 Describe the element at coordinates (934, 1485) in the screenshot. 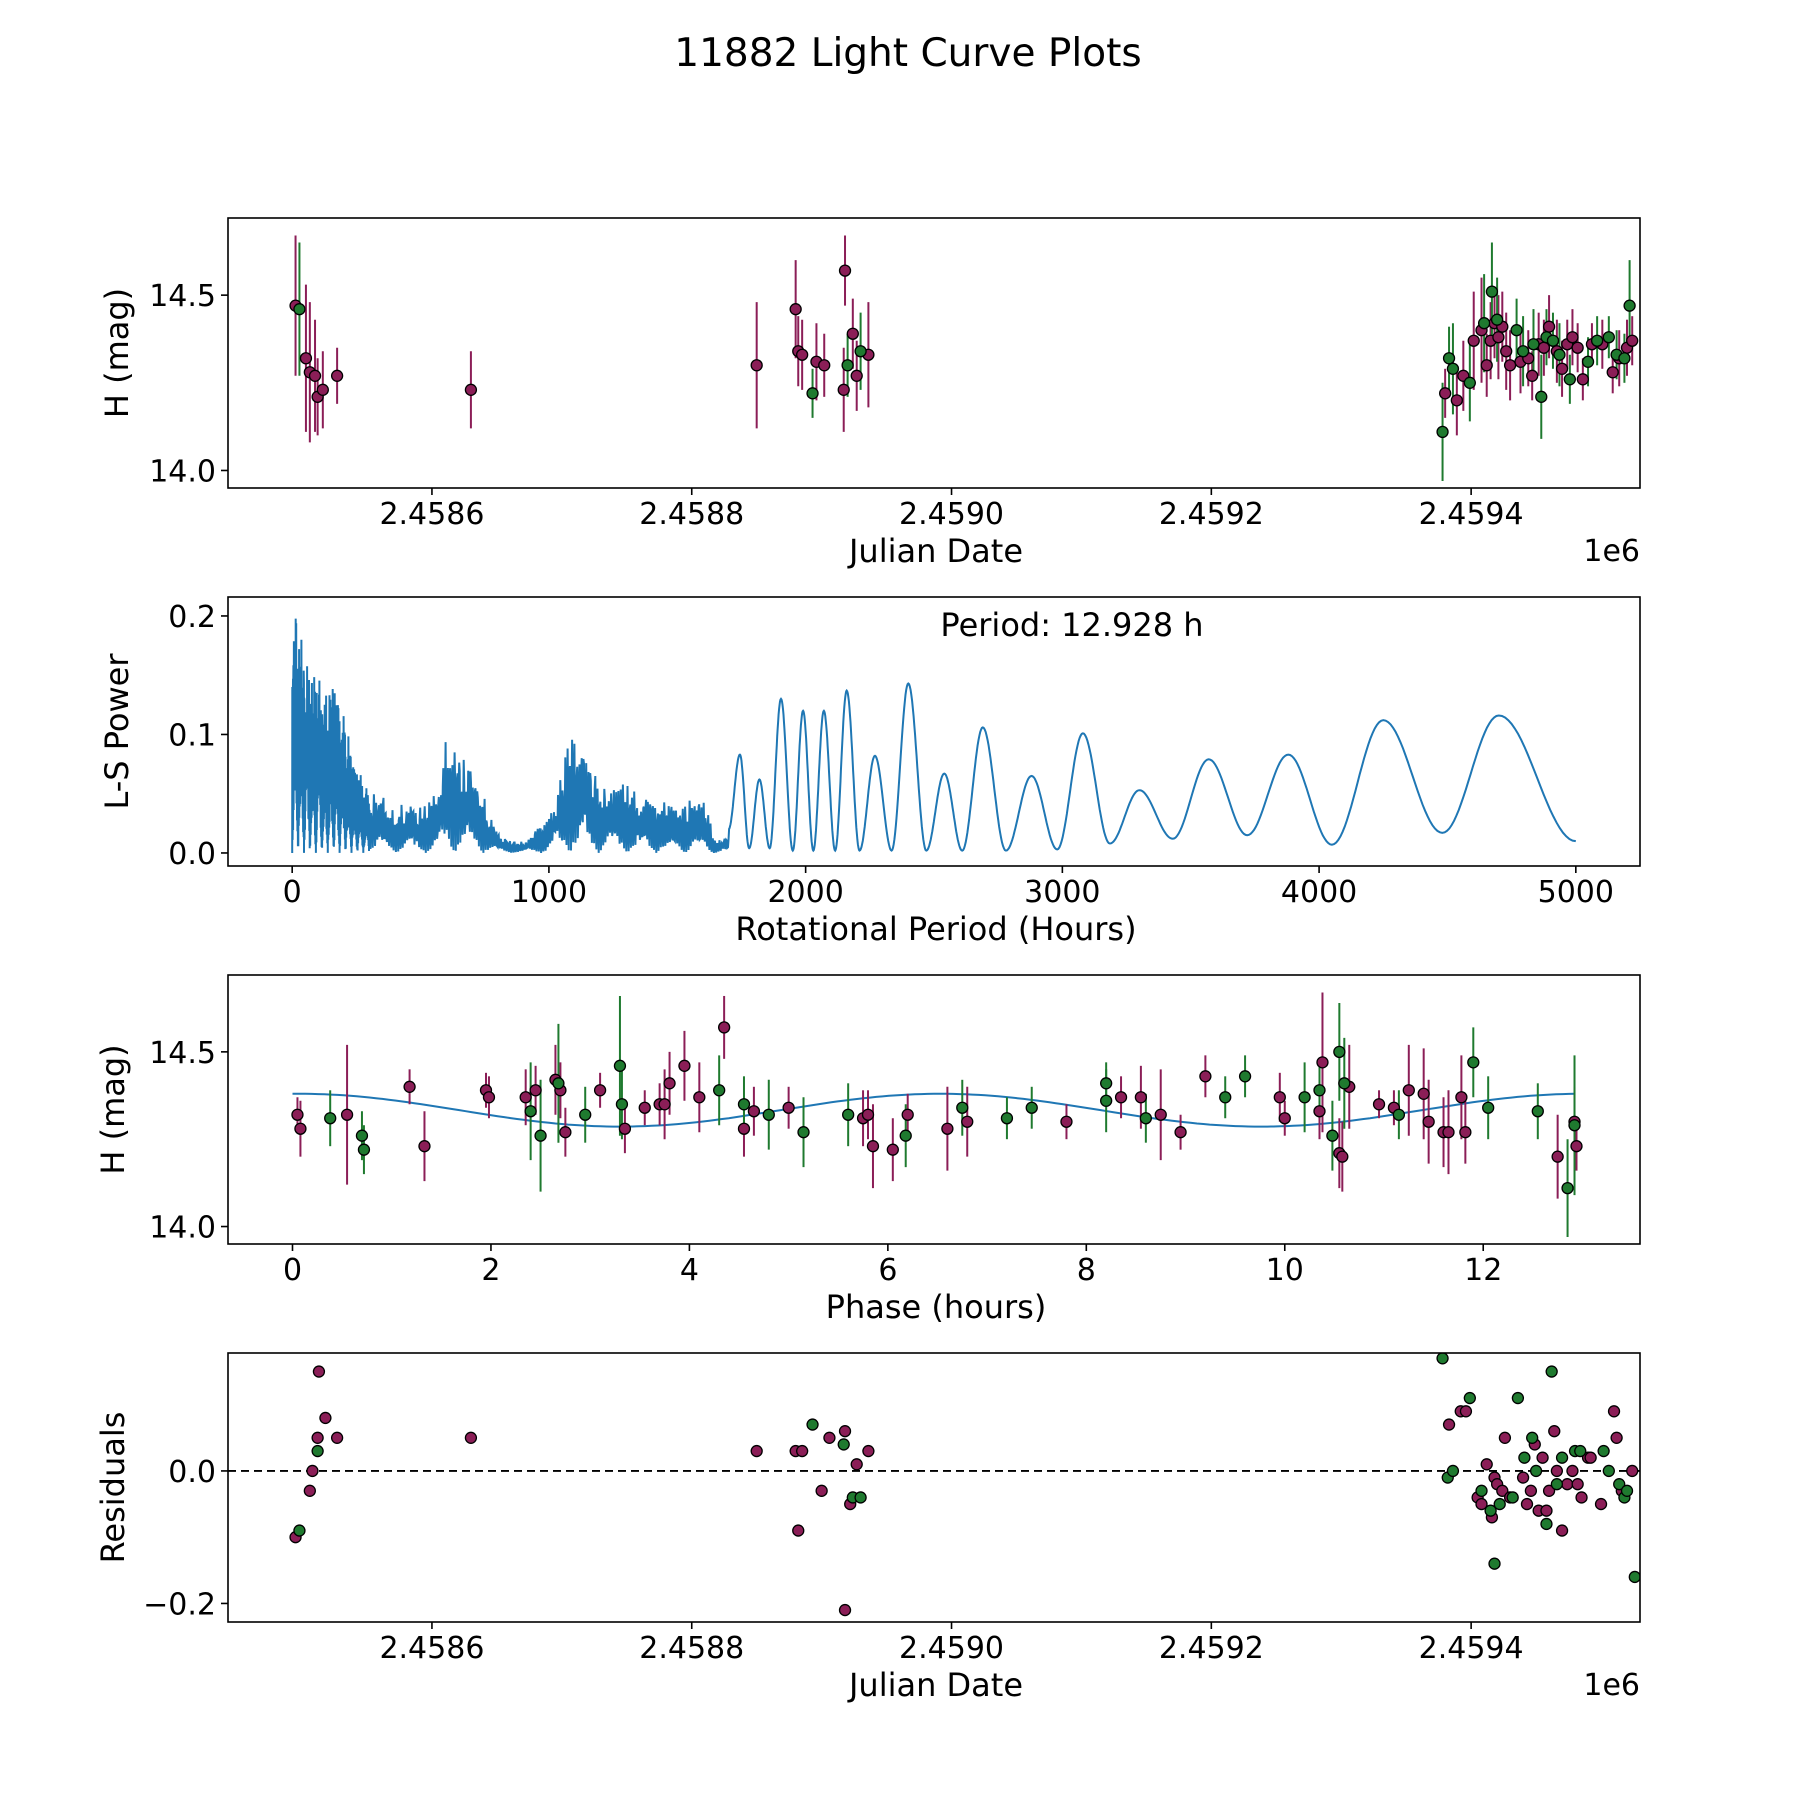

I see `plot-area-residuals` at that location.